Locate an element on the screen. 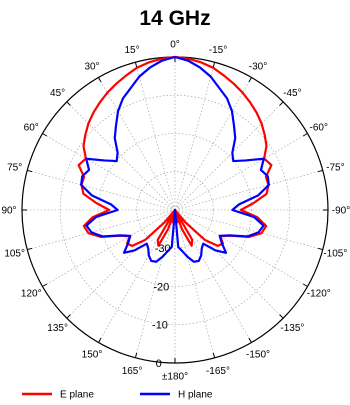  angle-tick-label: -135° is located at coordinates (292, 328).